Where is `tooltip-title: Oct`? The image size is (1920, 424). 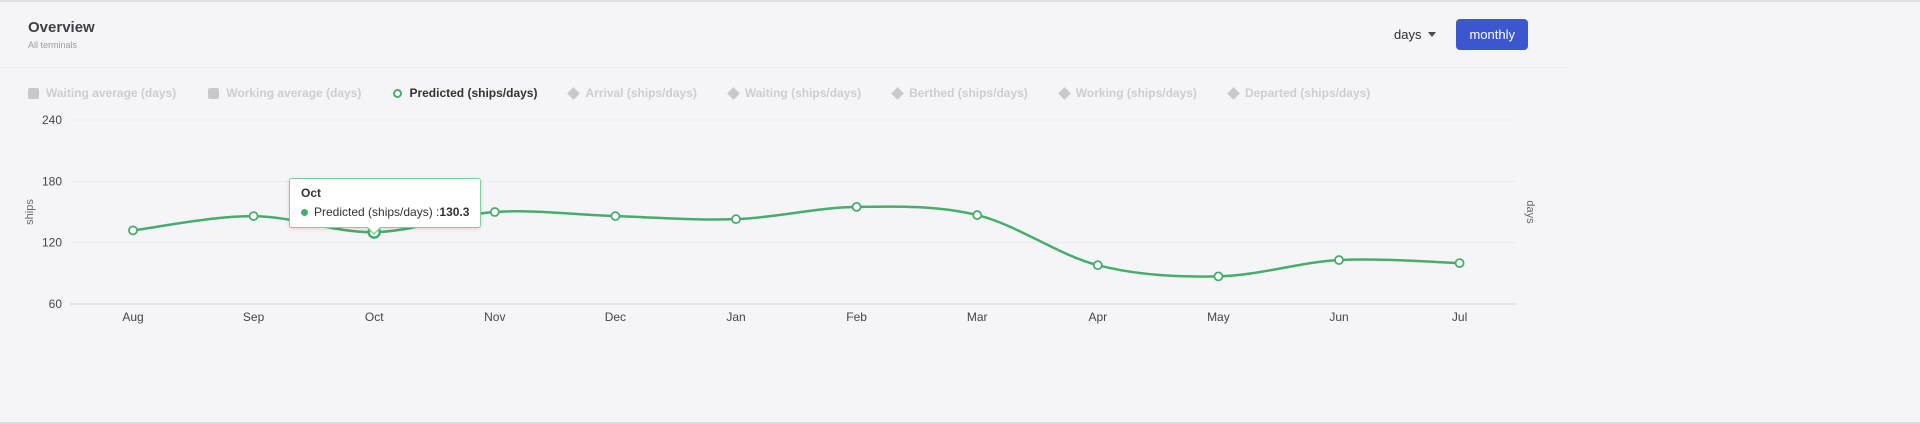
tooltip-title: Oct is located at coordinates (311, 193).